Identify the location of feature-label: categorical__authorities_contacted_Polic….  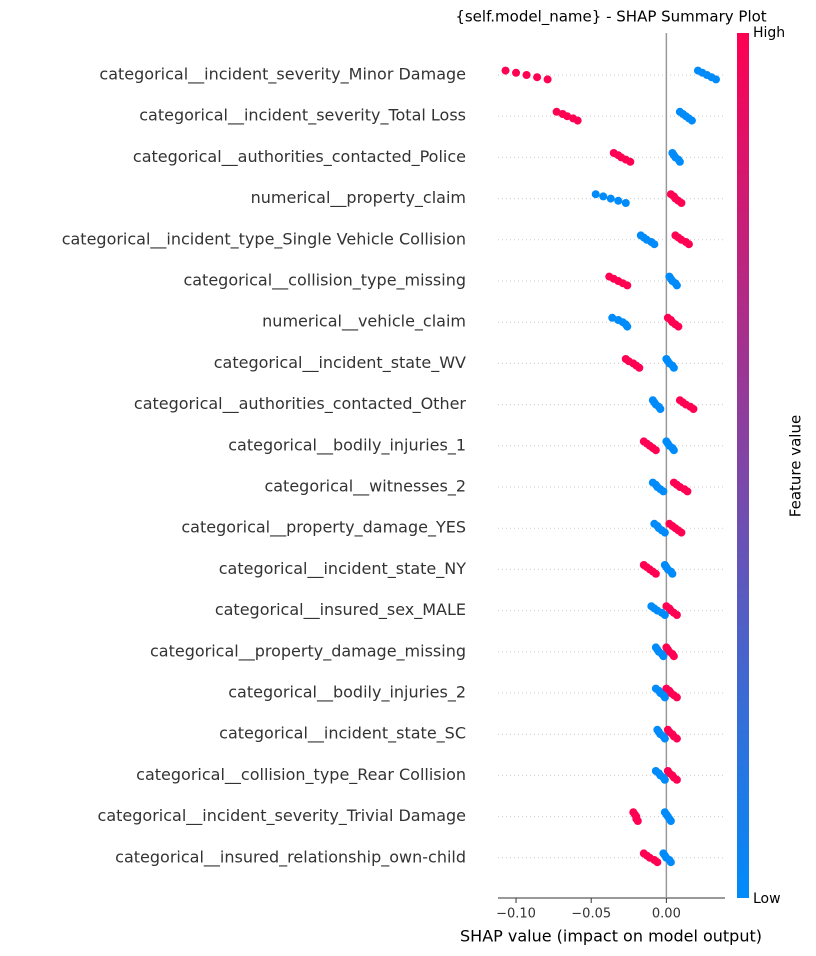
(299, 157).